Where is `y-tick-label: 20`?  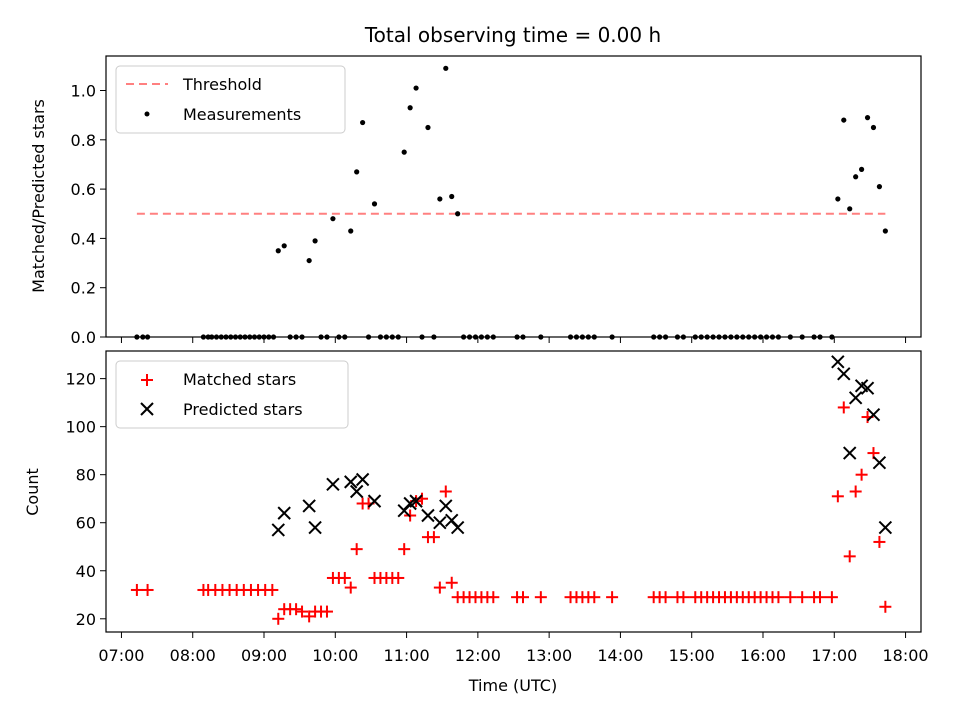
y-tick-label: 20 is located at coordinates (86, 619).